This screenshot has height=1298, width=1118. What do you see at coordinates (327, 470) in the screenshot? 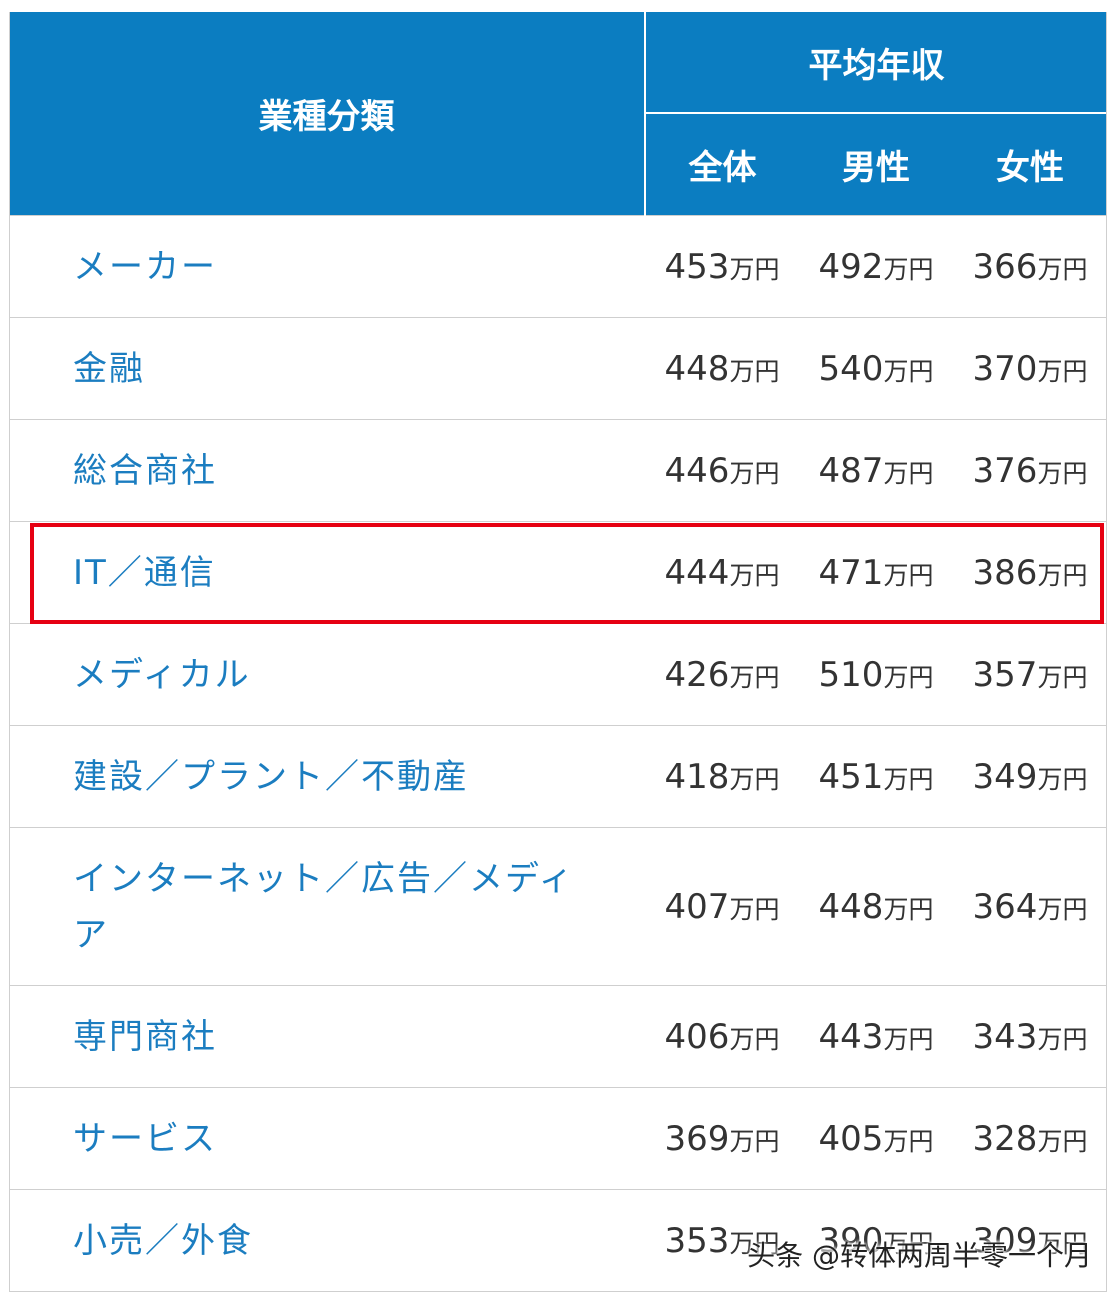
I see `row-category: 総合商社` at bounding box center [327, 470].